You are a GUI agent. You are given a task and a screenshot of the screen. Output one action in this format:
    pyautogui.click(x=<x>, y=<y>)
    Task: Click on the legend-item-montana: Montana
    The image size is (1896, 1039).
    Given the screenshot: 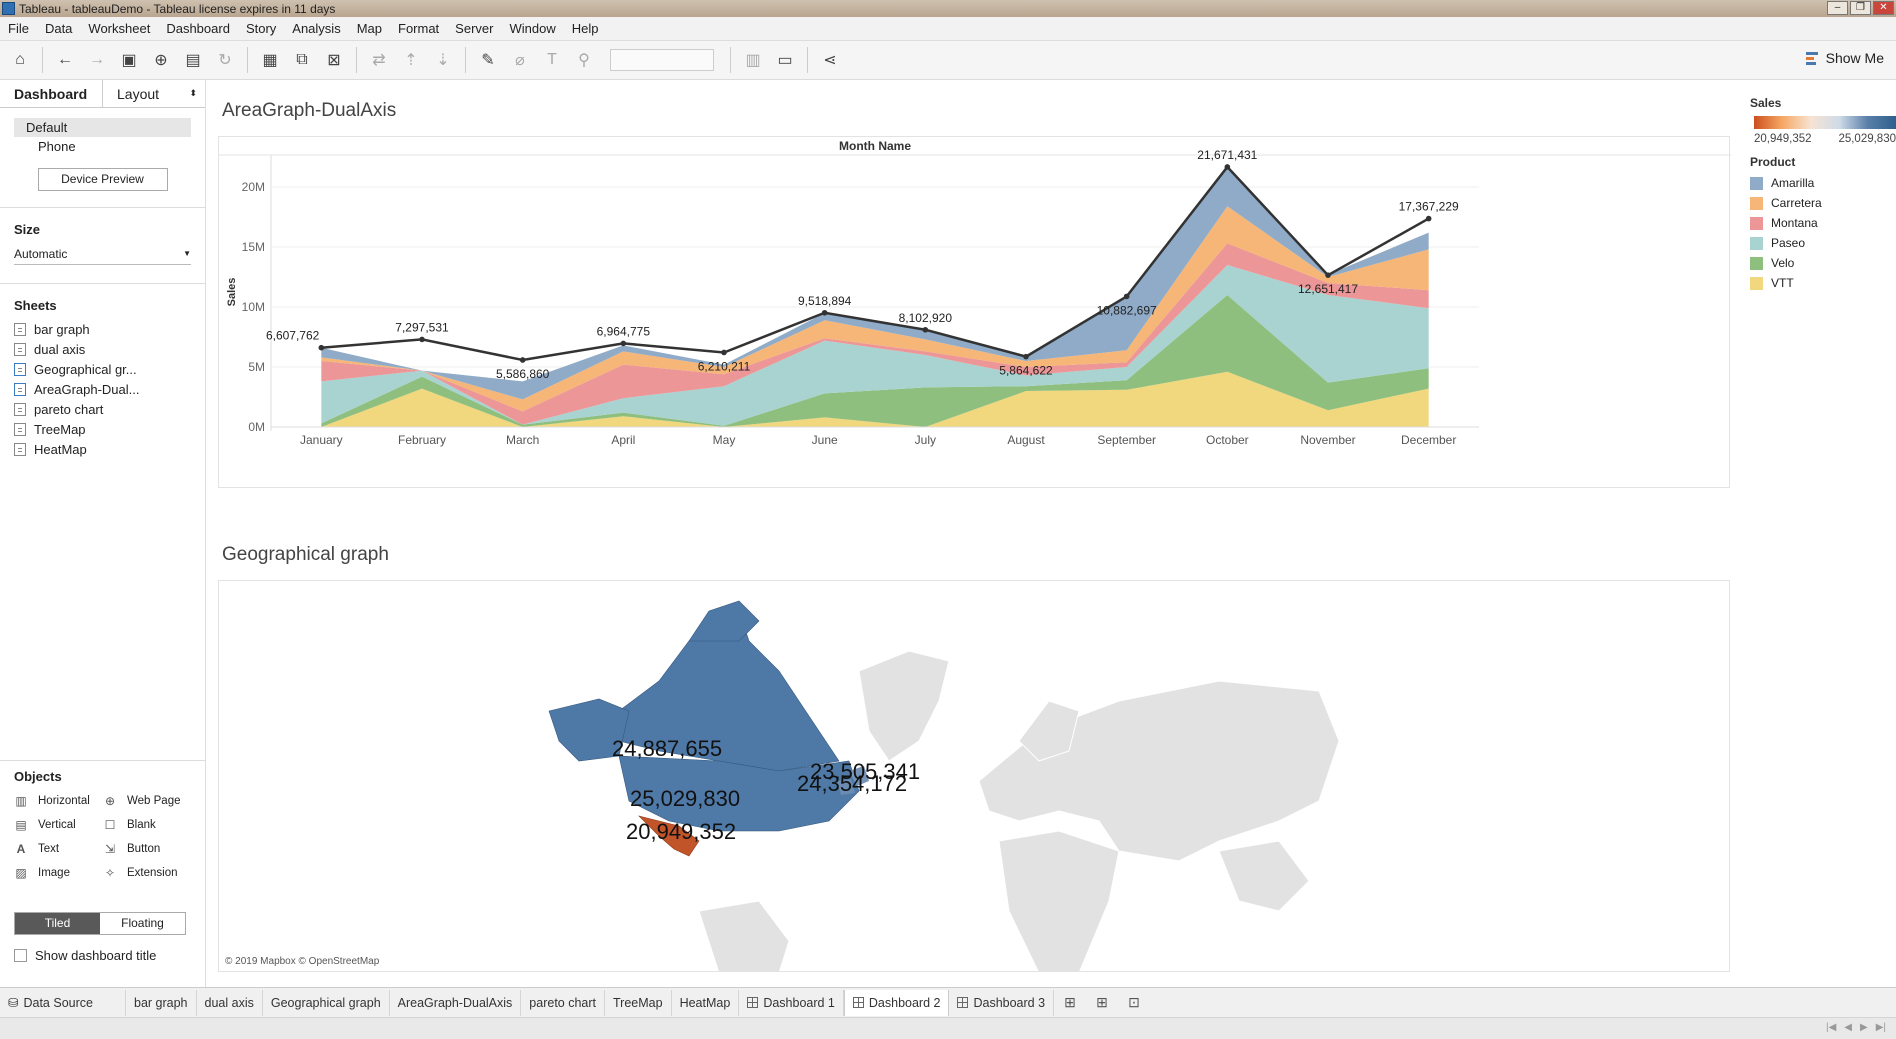 What is the action you would take?
    pyautogui.click(x=1821, y=223)
    